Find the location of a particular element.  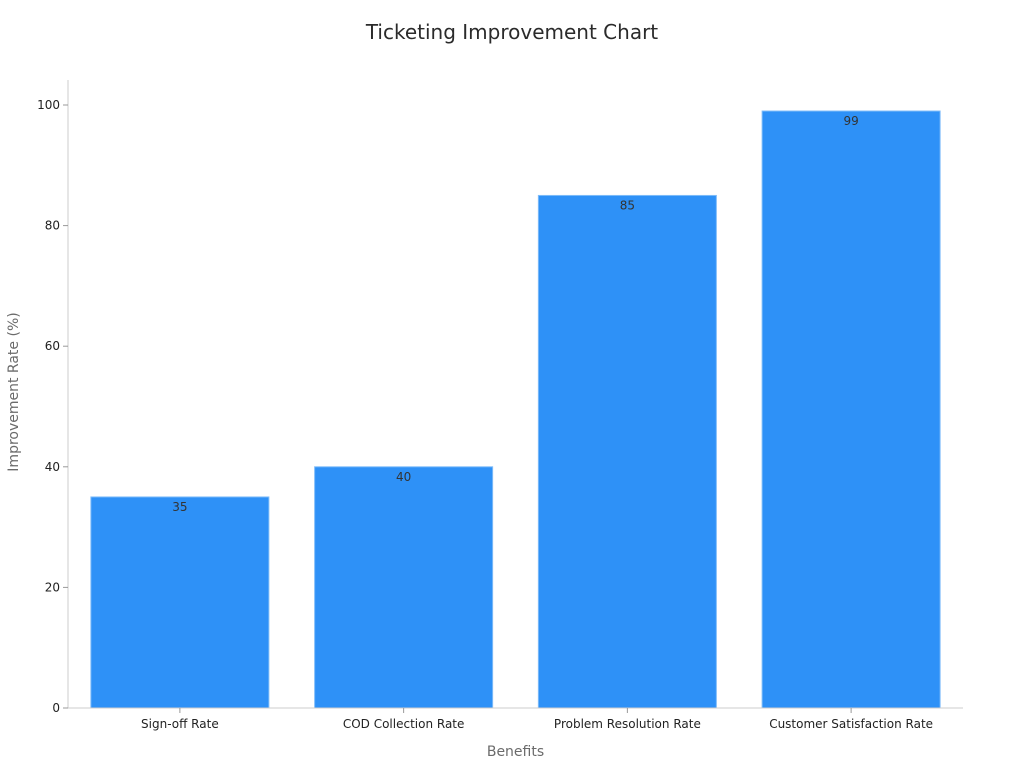

y-tick-label: 60 is located at coordinates (52, 346).